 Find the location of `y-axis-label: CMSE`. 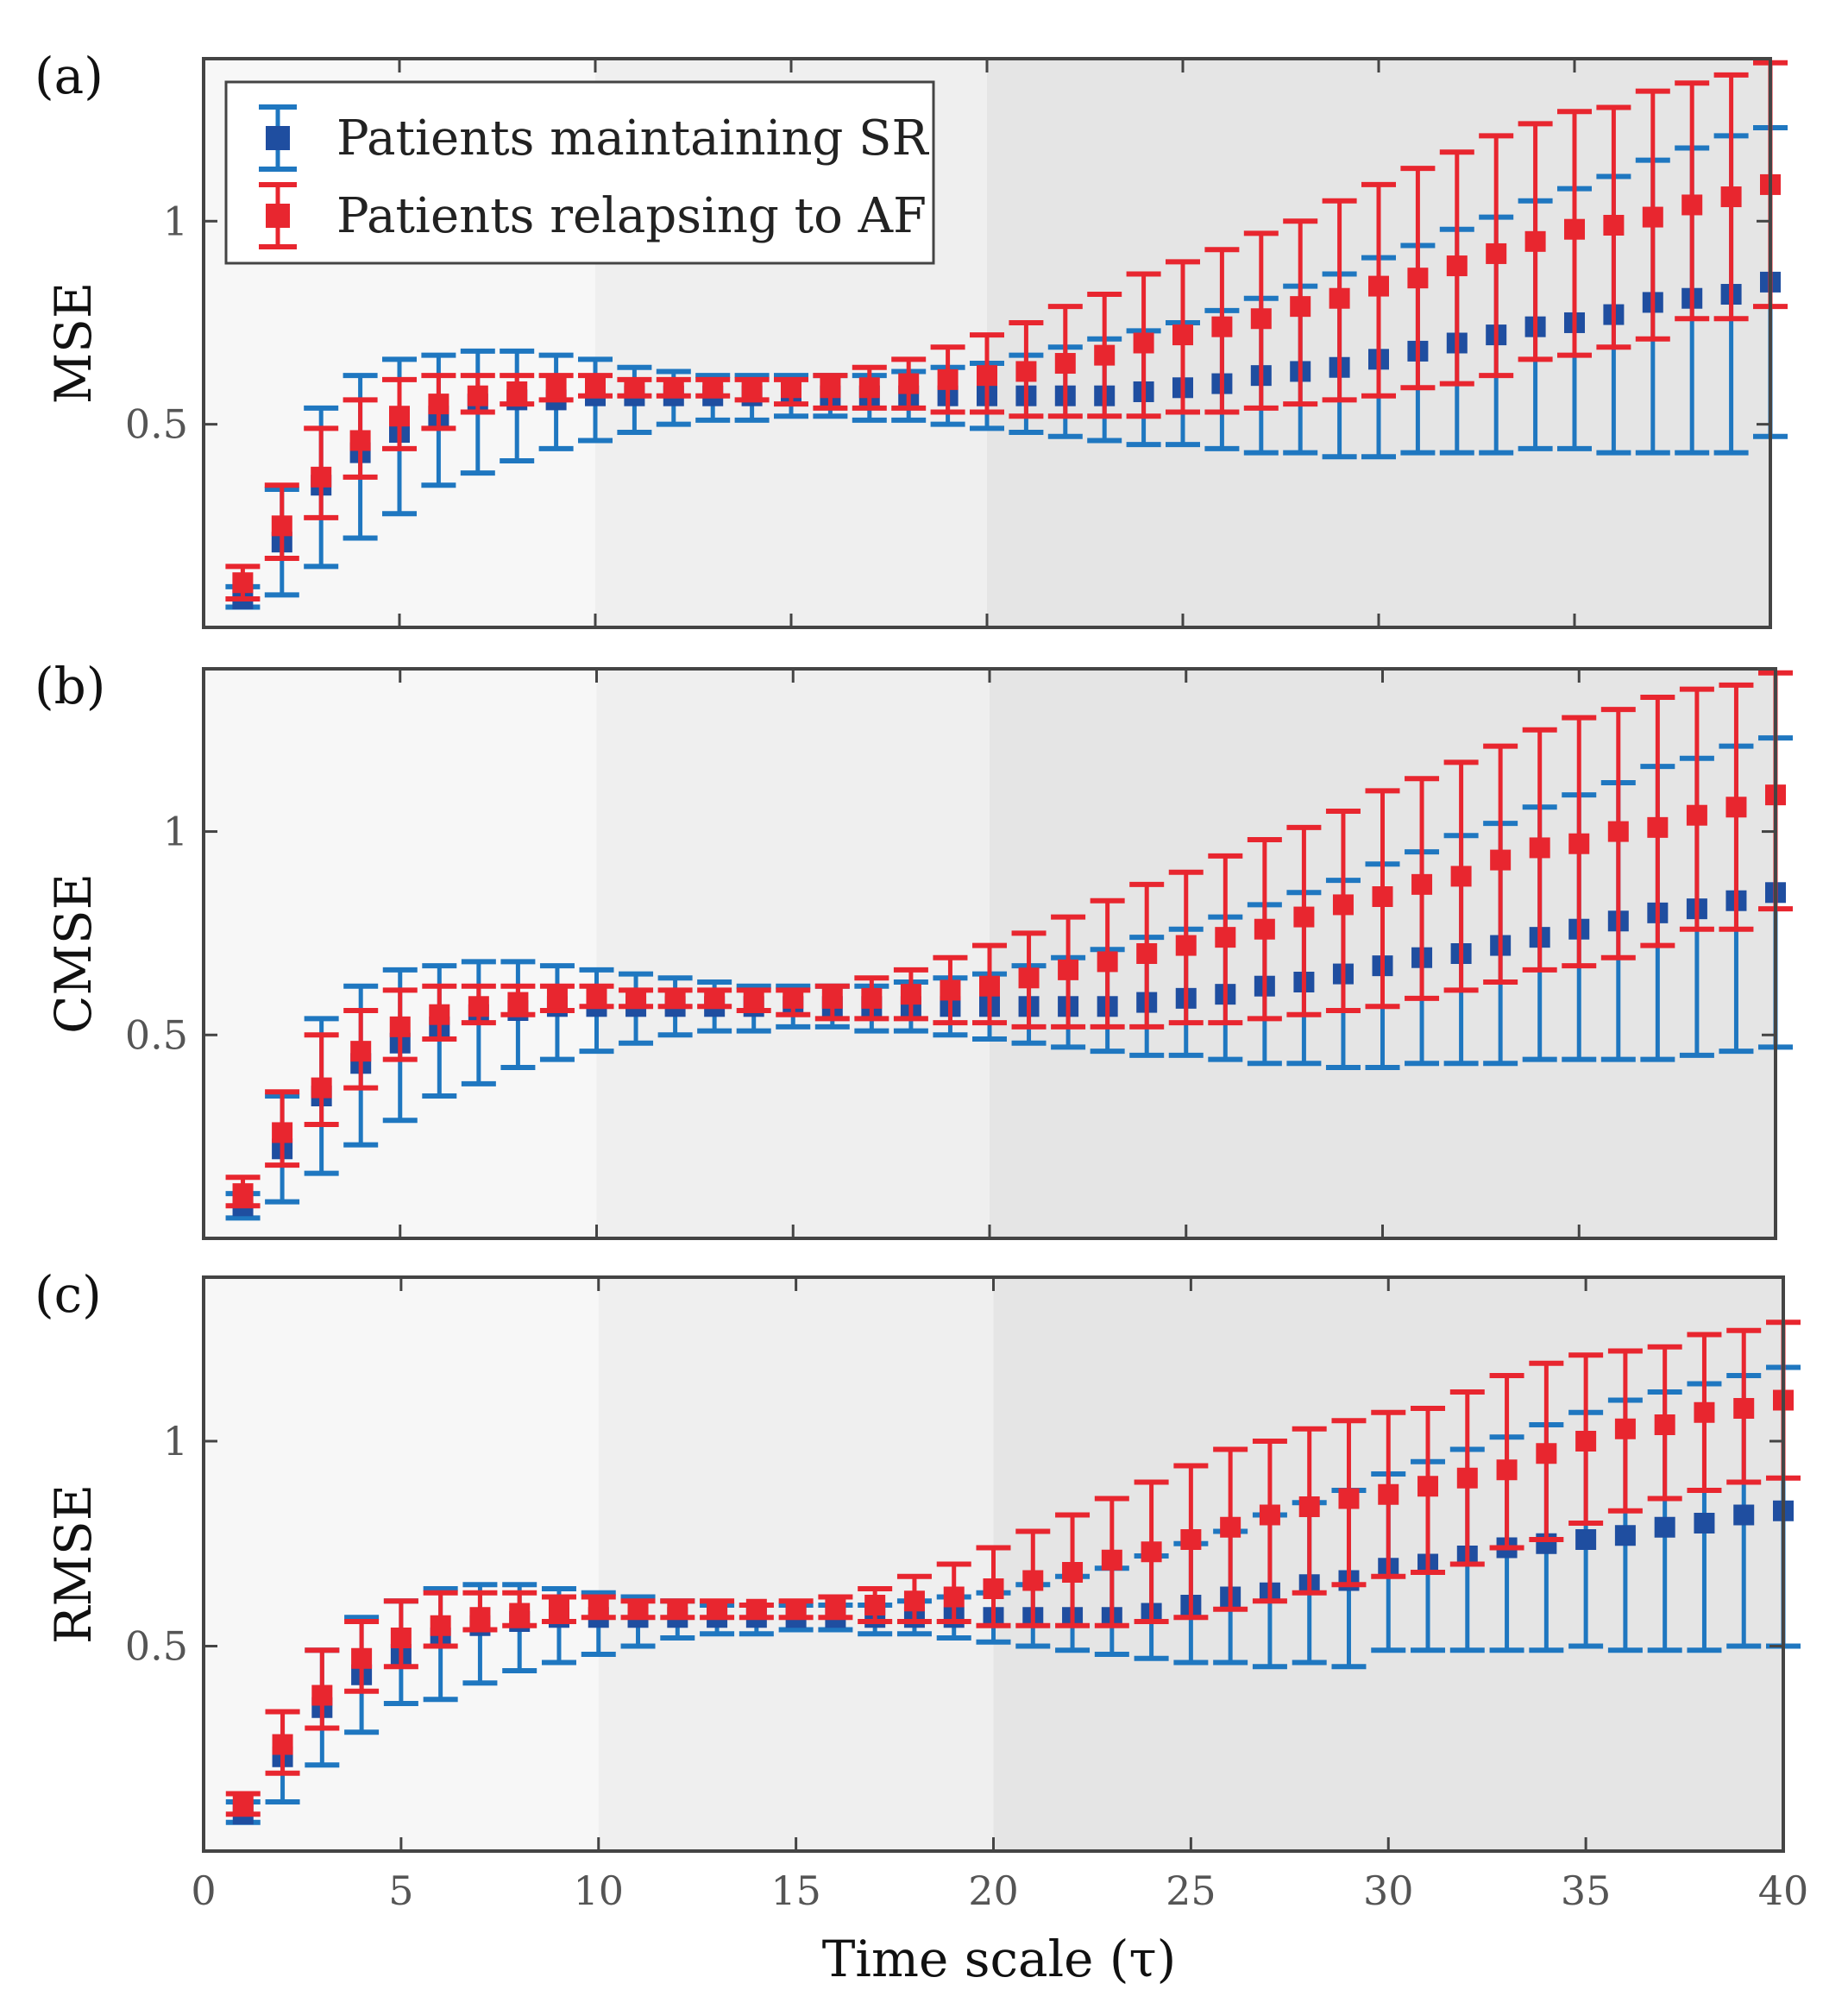

y-axis-label: CMSE is located at coordinates (74, 953).